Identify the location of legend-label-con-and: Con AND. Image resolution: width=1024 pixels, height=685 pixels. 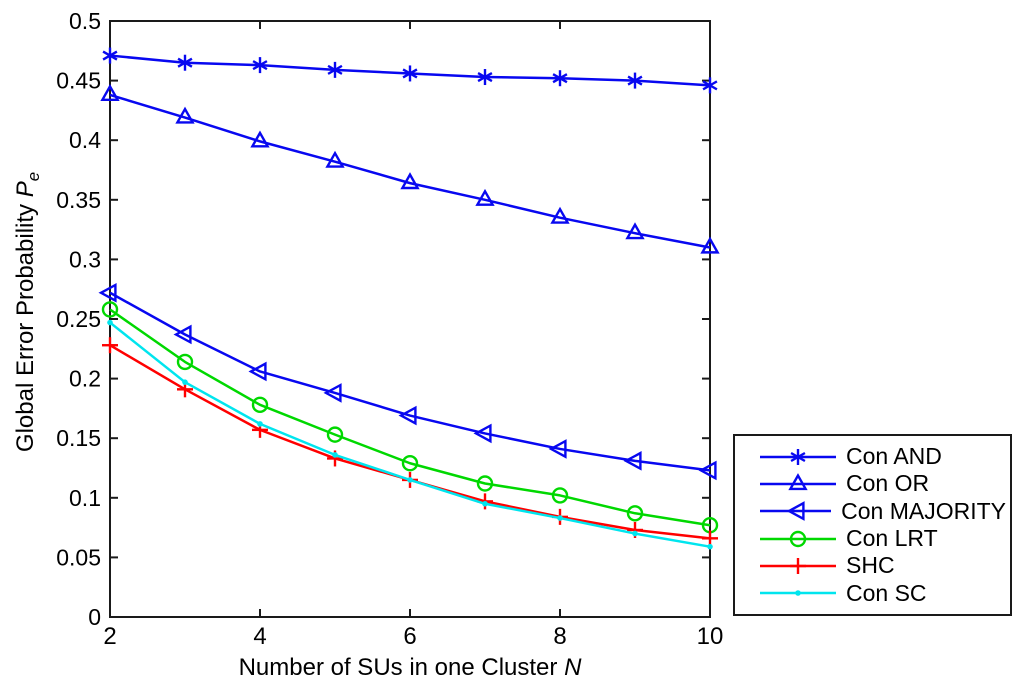
(894, 456).